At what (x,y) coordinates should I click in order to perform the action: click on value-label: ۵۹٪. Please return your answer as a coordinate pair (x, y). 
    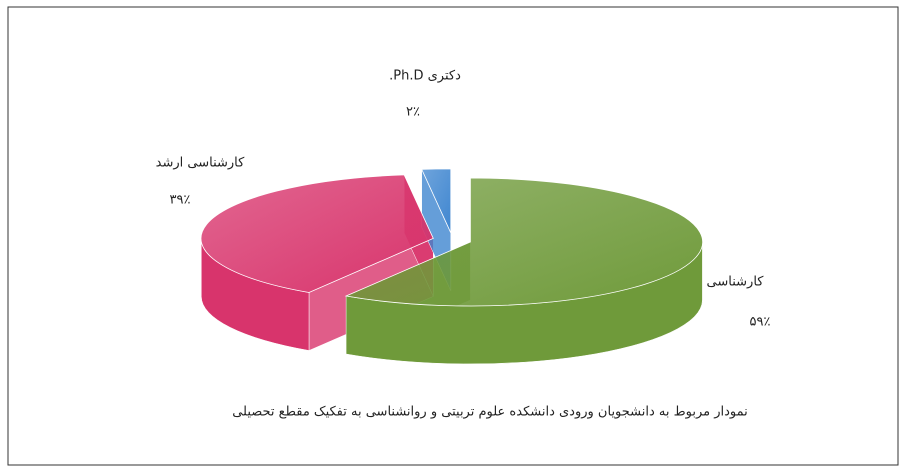
    Looking at the image, I should click on (760, 322).